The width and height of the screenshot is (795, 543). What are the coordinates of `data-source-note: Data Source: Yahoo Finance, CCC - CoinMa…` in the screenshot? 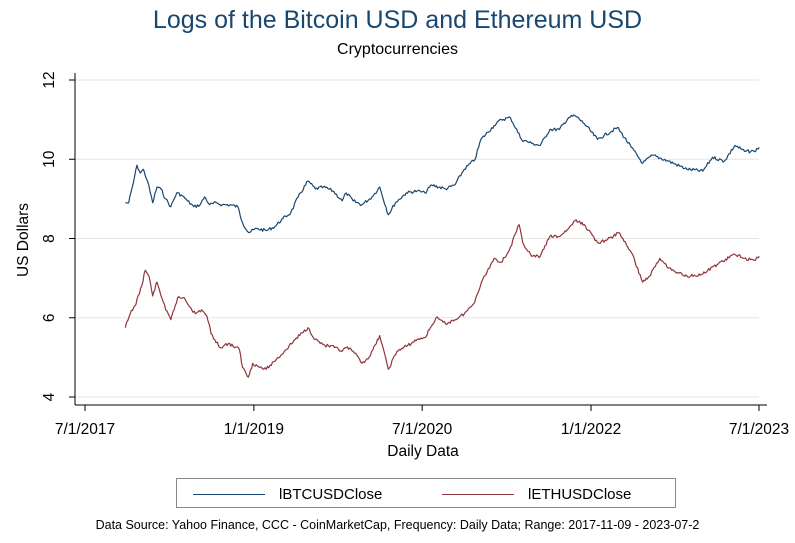 It's located at (397, 525).